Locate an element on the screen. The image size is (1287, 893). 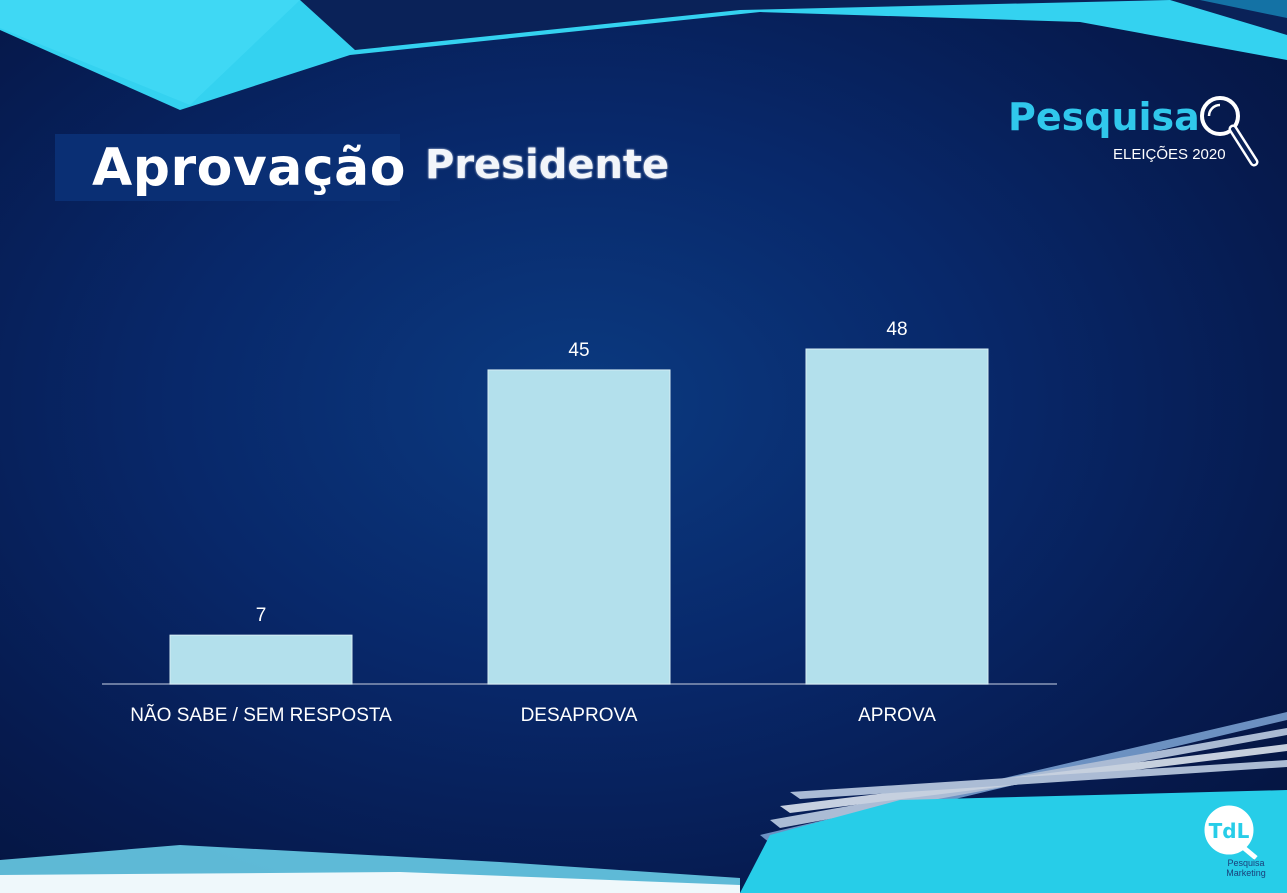
tdl-logo-caption: Pesquisa Marketing is located at coordinates (1246, 868).